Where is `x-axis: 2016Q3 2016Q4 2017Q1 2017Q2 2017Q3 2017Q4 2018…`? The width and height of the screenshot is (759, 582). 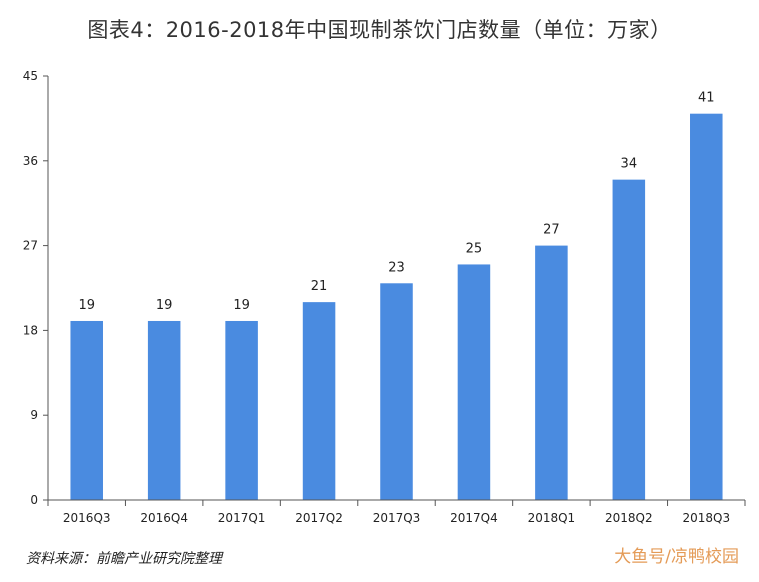 x-axis: 2016Q3 2016Q4 2017Q1 2017Q2 2017Q3 2017Q4 2018… is located at coordinates (396, 512).